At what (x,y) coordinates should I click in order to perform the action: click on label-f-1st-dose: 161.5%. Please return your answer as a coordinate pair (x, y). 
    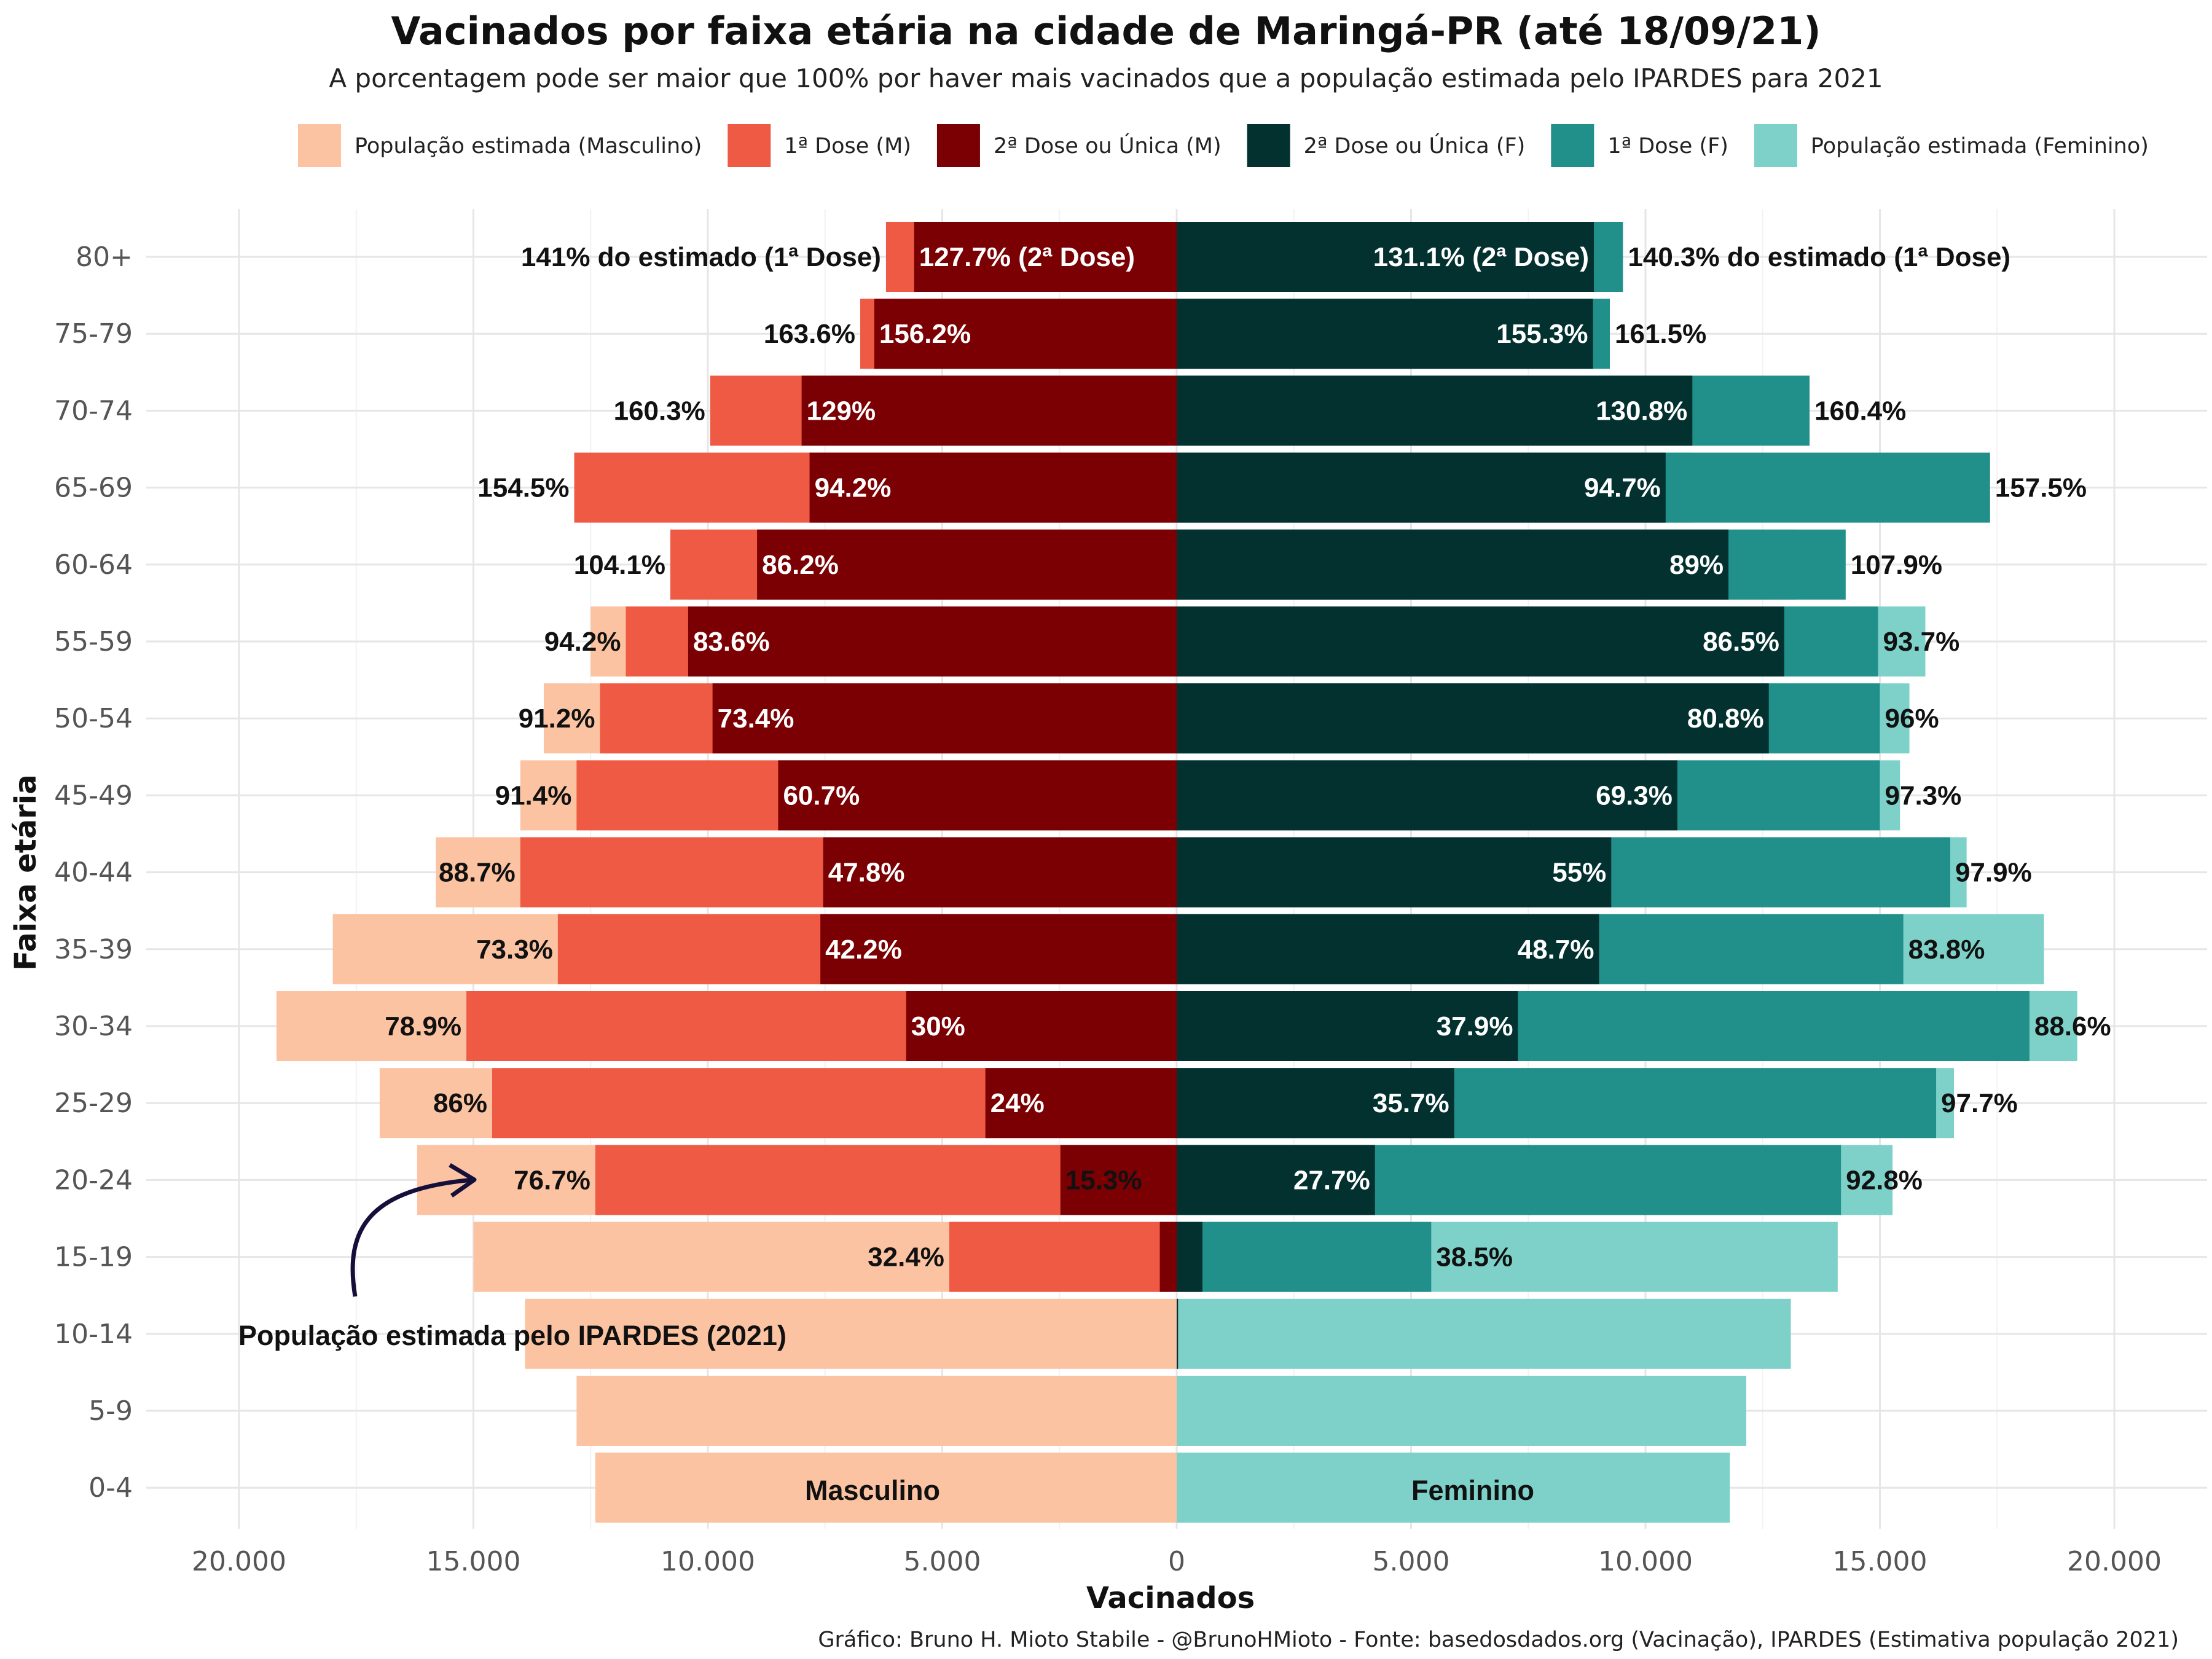
    Looking at the image, I should click on (1660, 334).